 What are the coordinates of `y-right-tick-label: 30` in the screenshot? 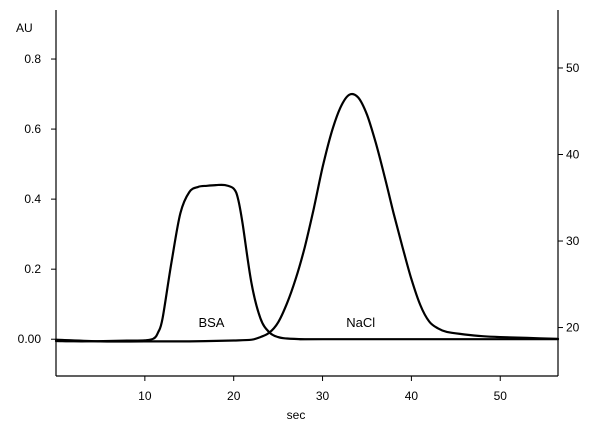 It's located at (573, 241).